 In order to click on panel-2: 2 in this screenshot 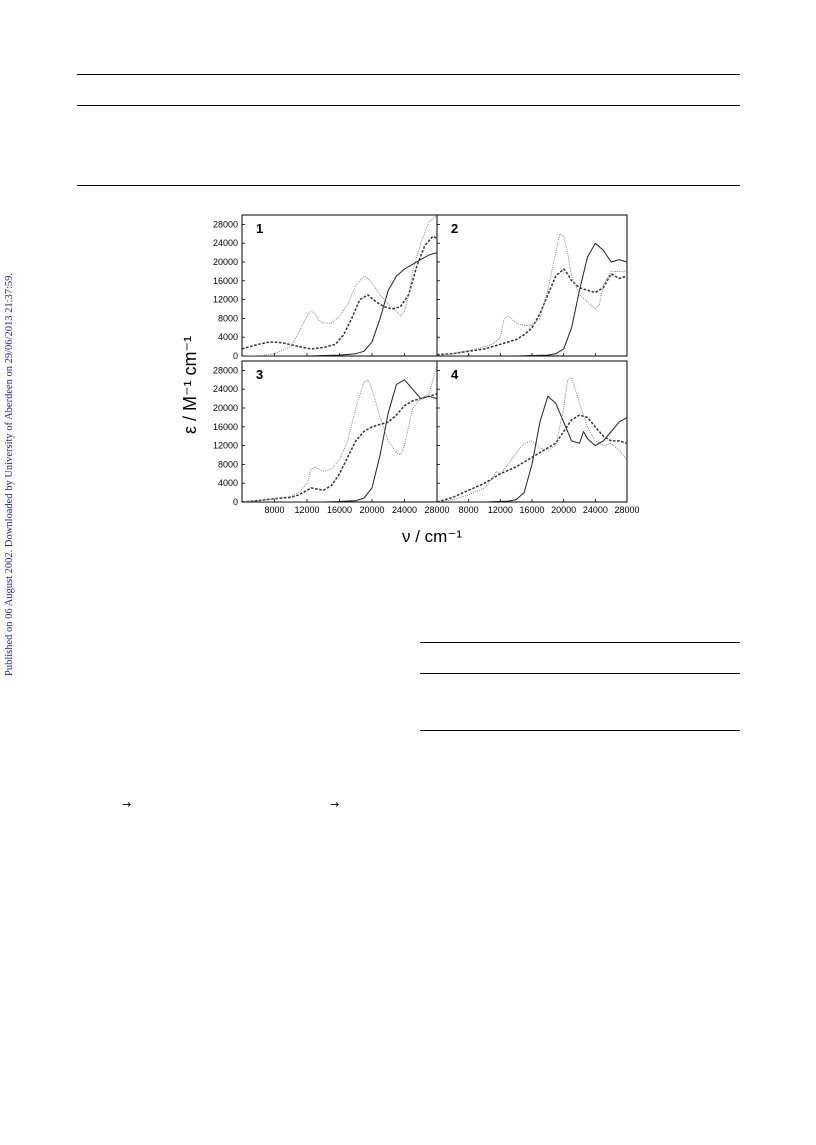, I will do `click(532, 285)`.